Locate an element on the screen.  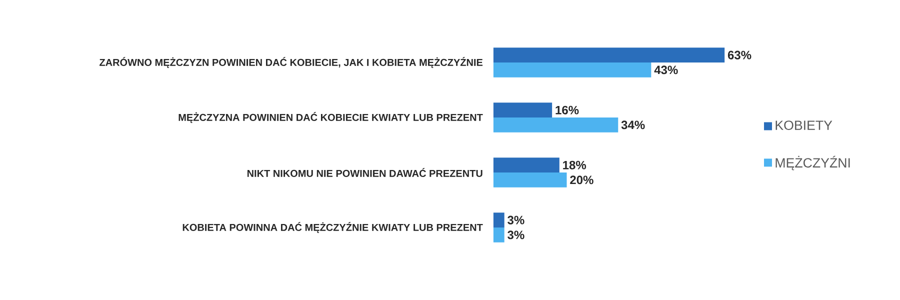
legend-label: KOBIETY is located at coordinates (804, 125).